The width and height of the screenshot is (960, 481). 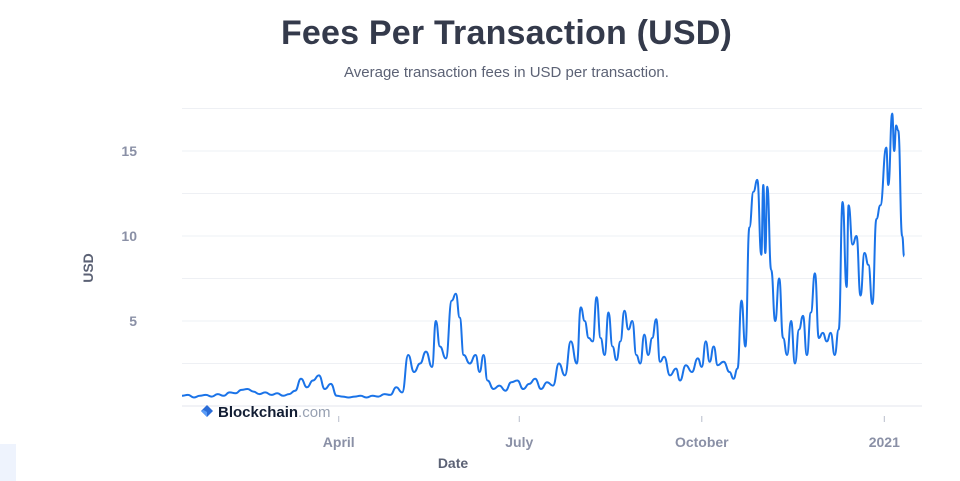 What do you see at coordinates (314, 412) in the screenshot?
I see `watermark-suffix: .com` at bounding box center [314, 412].